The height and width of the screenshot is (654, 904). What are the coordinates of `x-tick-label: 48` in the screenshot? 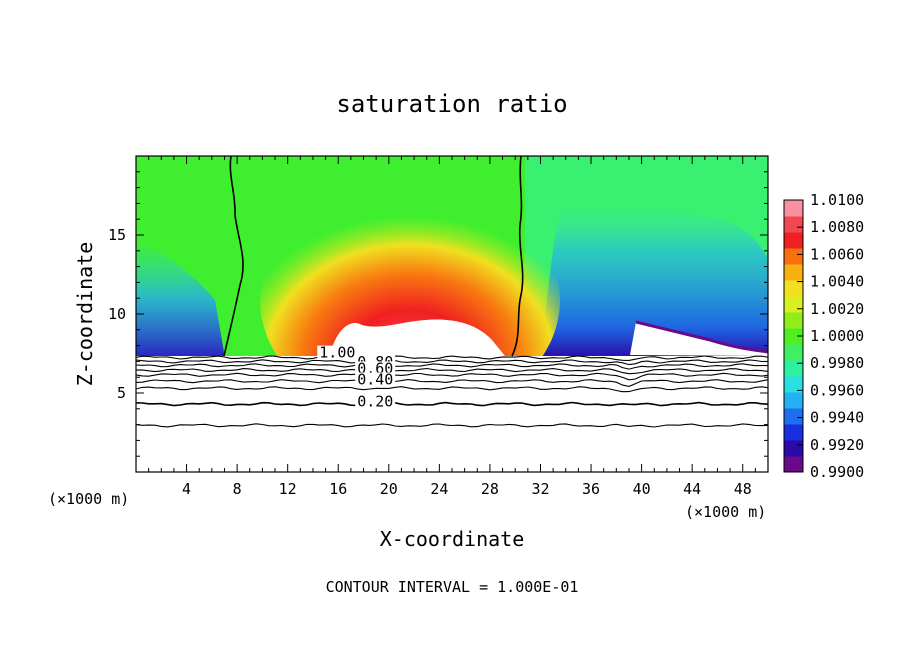 It's located at (743, 489).